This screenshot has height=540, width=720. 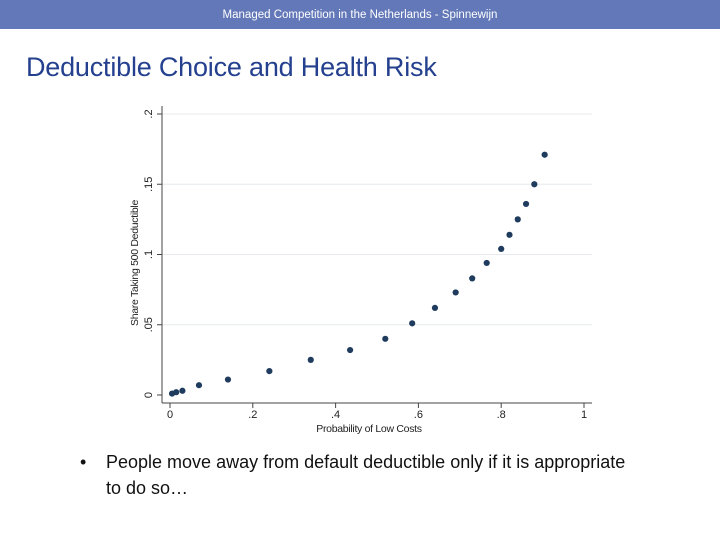 I want to click on y-tick-label: .15, so click(x=149, y=184).